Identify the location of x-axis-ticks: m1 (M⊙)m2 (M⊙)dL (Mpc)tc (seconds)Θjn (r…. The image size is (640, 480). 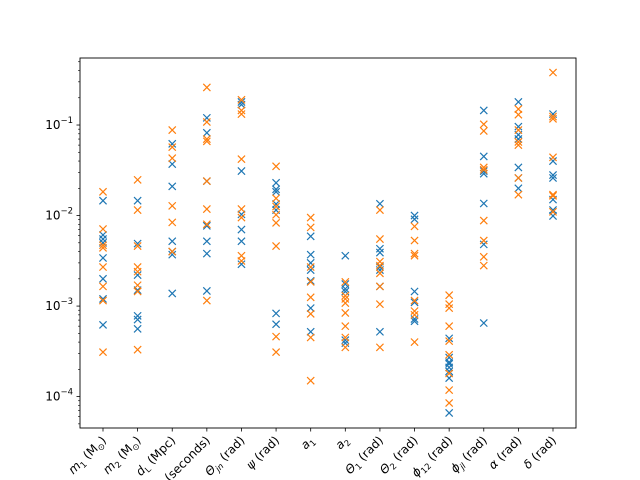
(312, 454).